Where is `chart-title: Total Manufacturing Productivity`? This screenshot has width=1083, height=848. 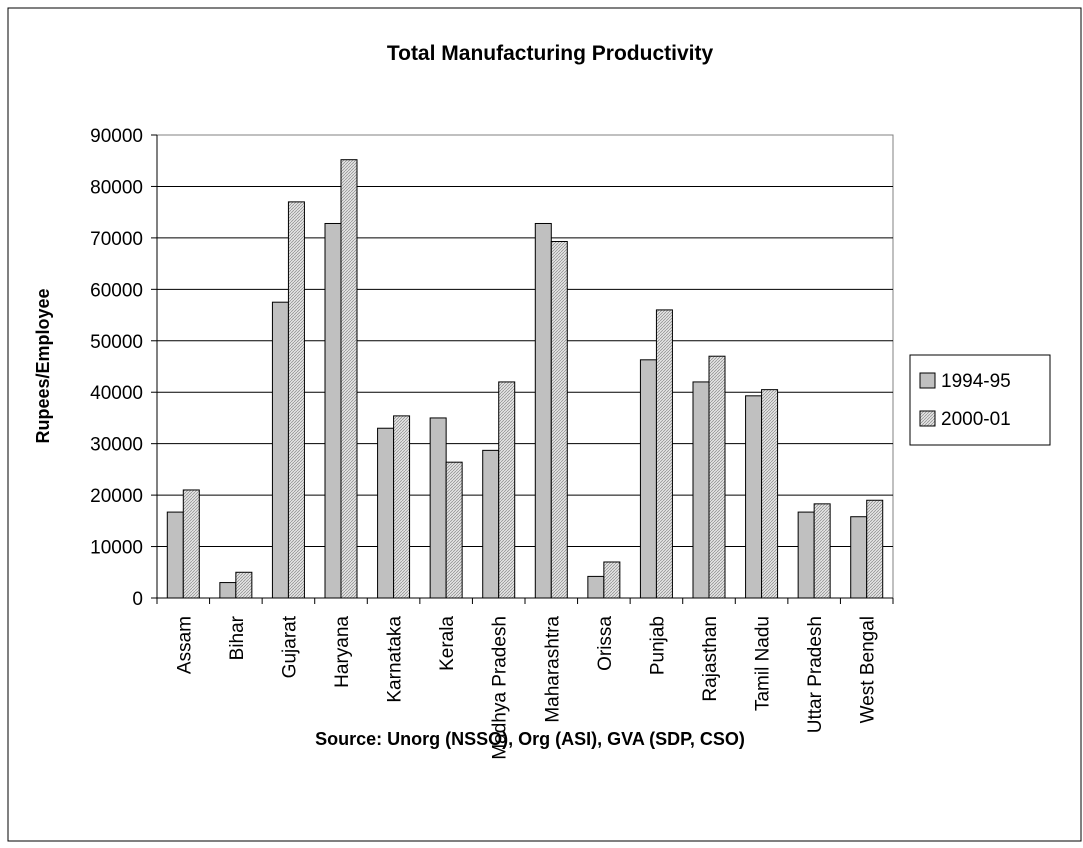 chart-title: Total Manufacturing Productivity is located at coordinates (550, 53).